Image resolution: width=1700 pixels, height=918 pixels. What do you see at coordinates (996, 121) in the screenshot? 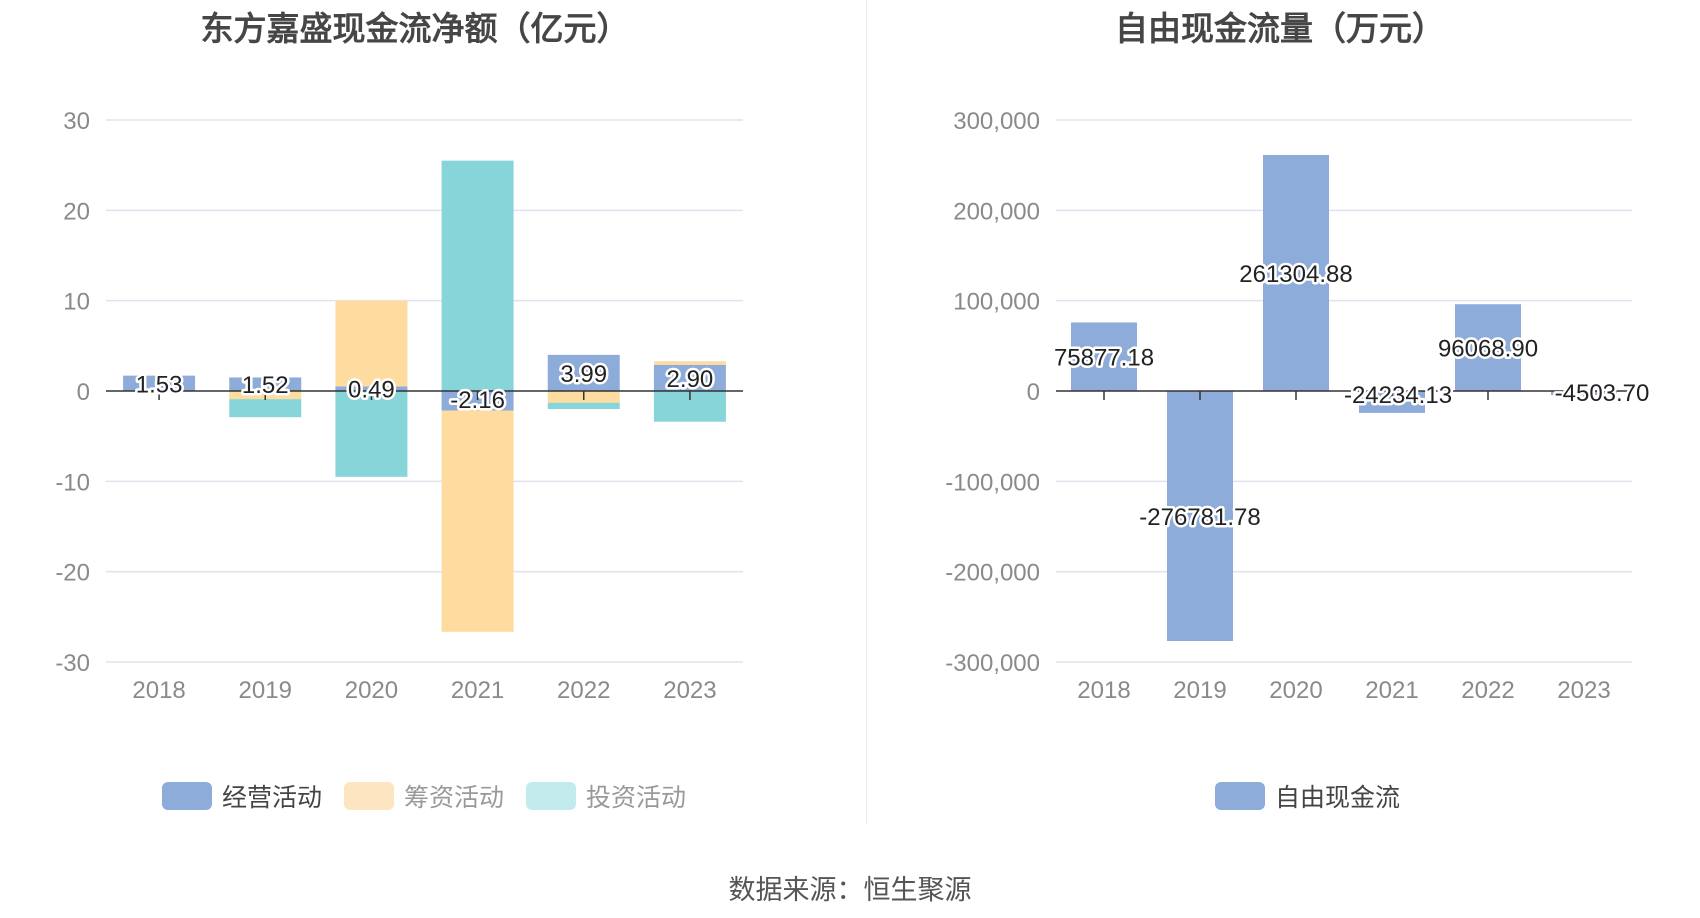
I see `y-tick-label: 300,000` at bounding box center [996, 121].